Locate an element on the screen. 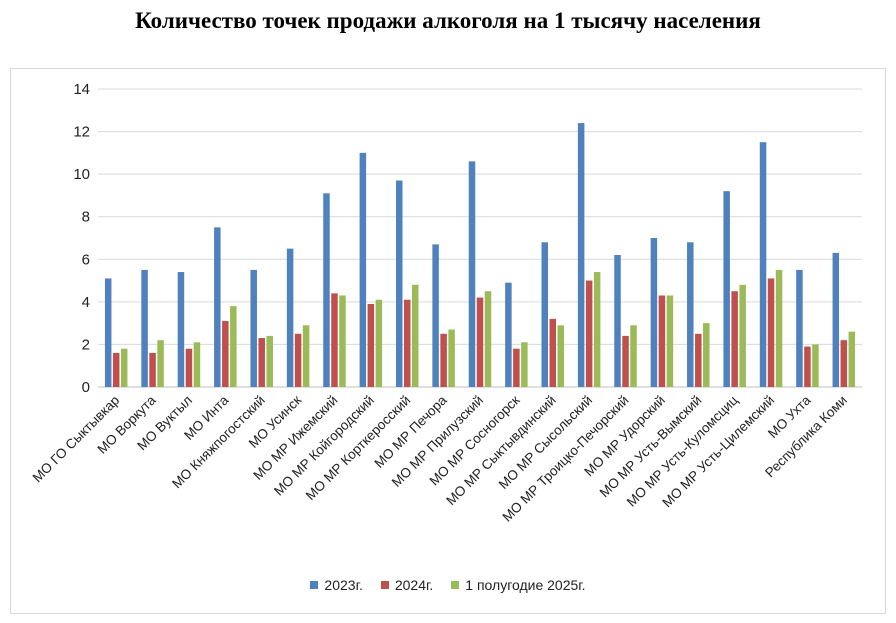 The image size is (896, 623). legend-item-1: 2023г. is located at coordinates (336, 585).